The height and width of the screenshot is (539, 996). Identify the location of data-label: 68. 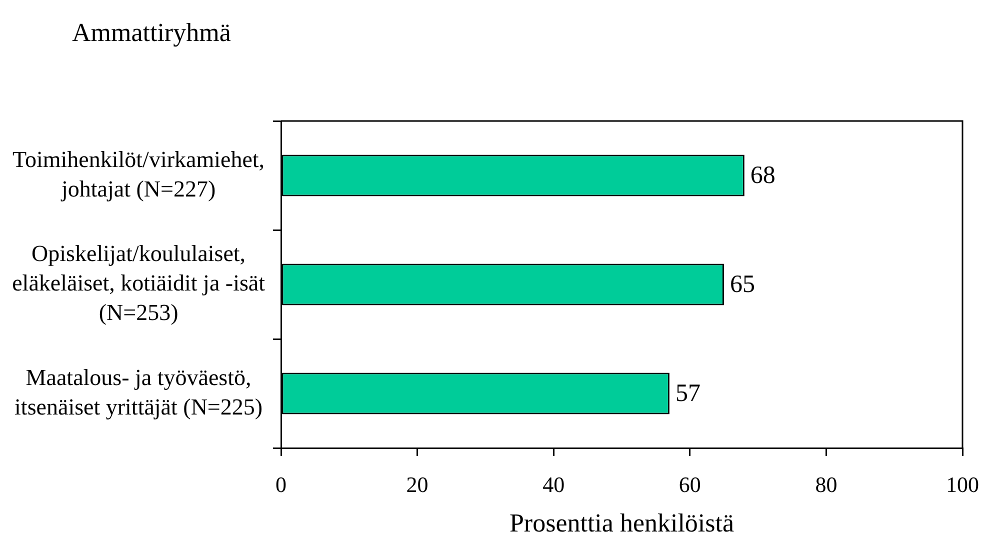
(763, 176).